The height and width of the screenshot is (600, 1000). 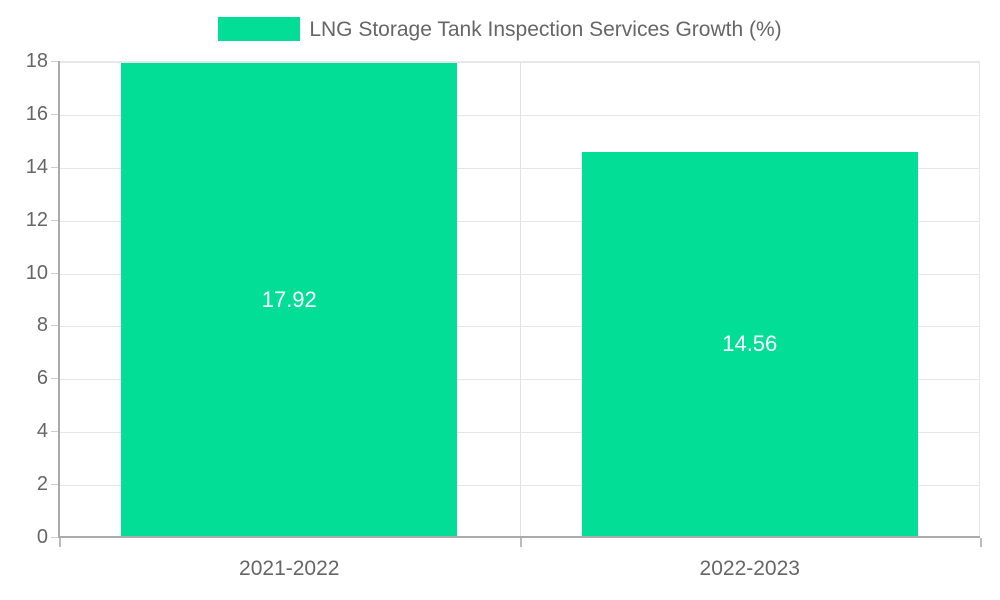 I want to click on y-axis-tick-label: 18, so click(x=36, y=61).